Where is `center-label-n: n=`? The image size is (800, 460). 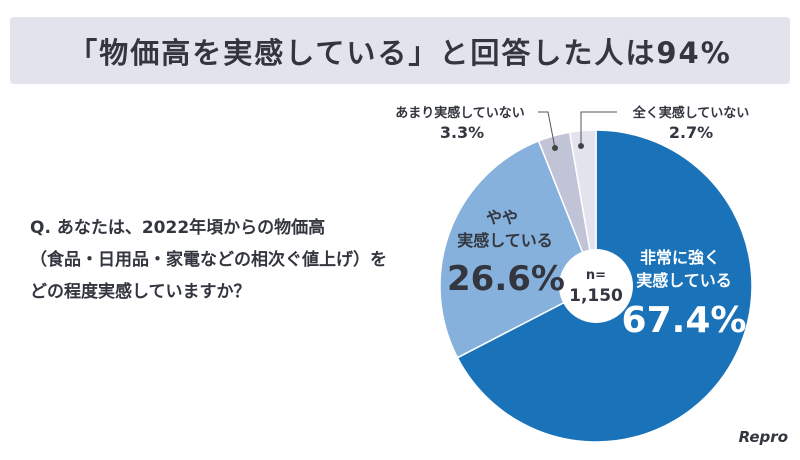 center-label-n: n= is located at coordinates (596, 275).